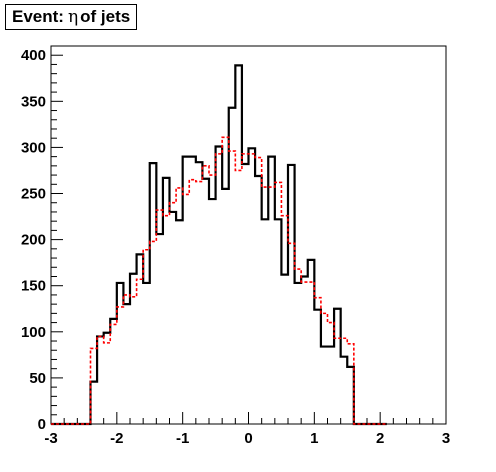 The width and height of the screenshot is (496, 472). I want to click on y-axis: 0 50 100 150 200 250 300 350 400, so click(42, 239).